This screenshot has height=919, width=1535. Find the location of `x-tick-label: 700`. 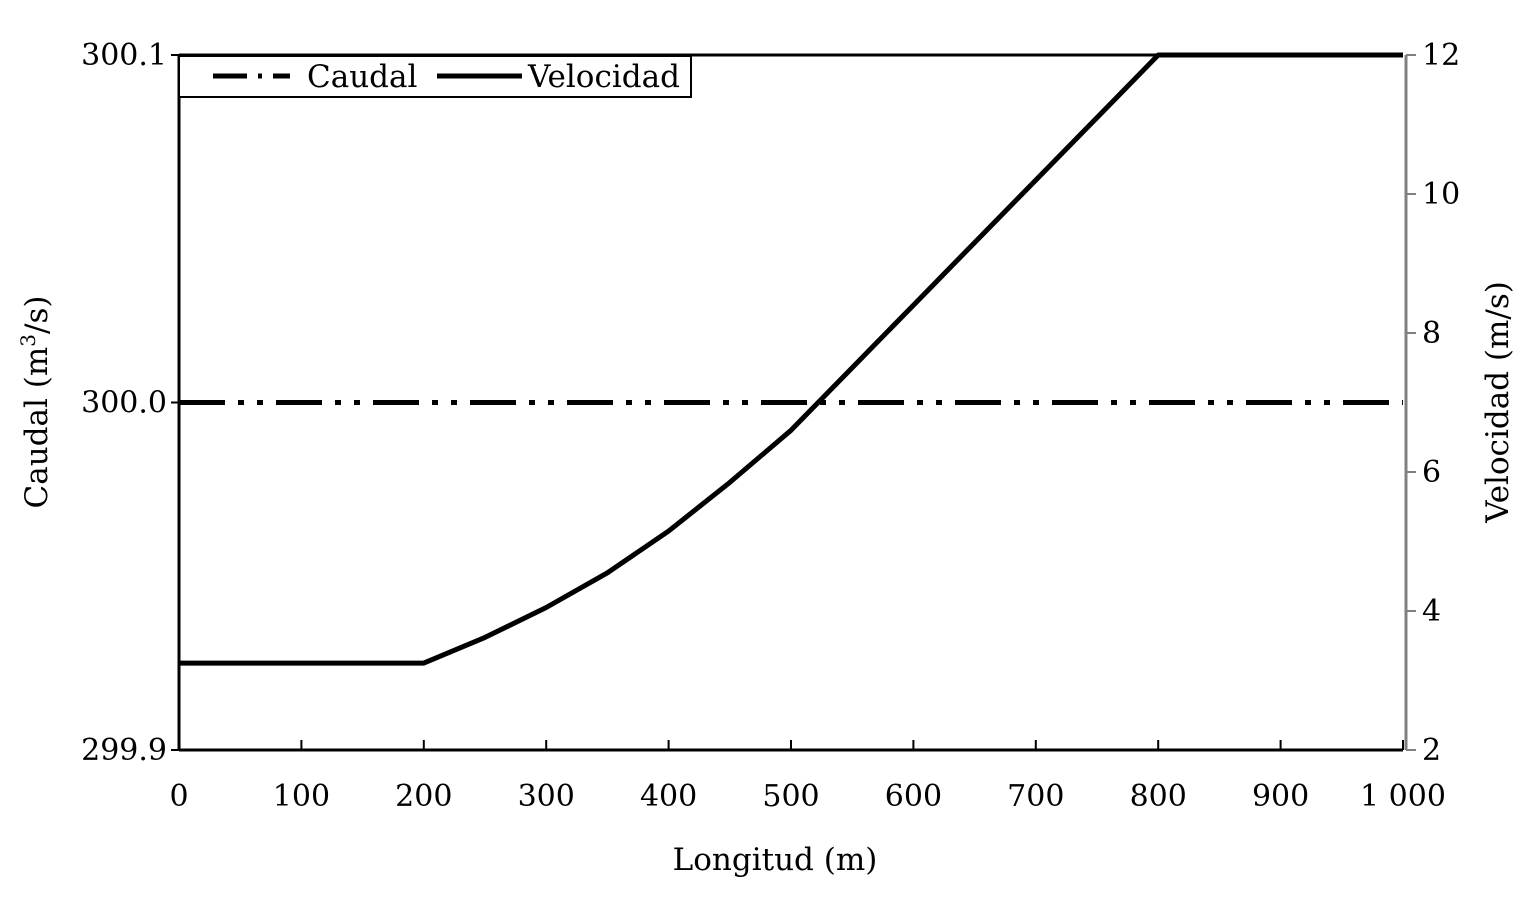

x-tick-label: 700 is located at coordinates (1035, 796).